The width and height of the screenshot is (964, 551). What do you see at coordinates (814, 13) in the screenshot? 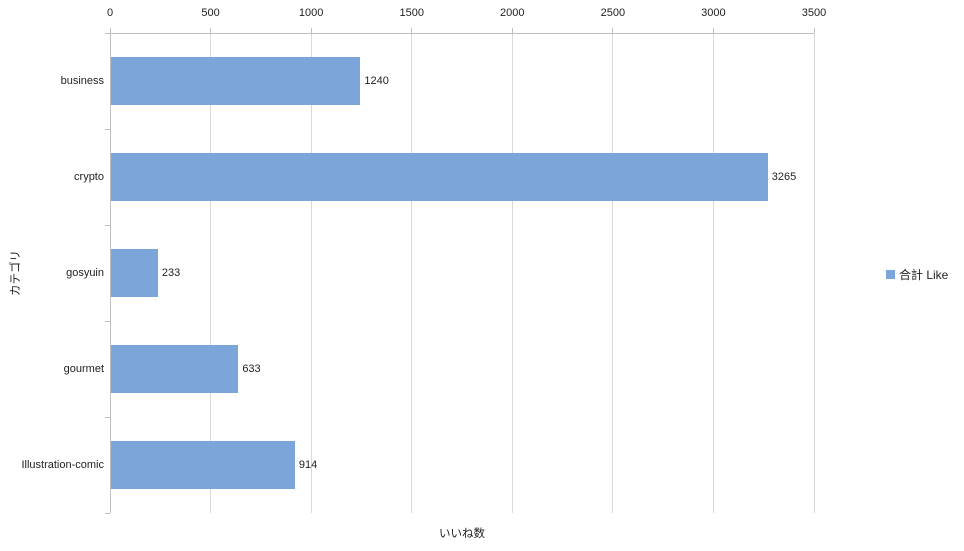
I see `x-tick-label: 3500` at bounding box center [814, 13].